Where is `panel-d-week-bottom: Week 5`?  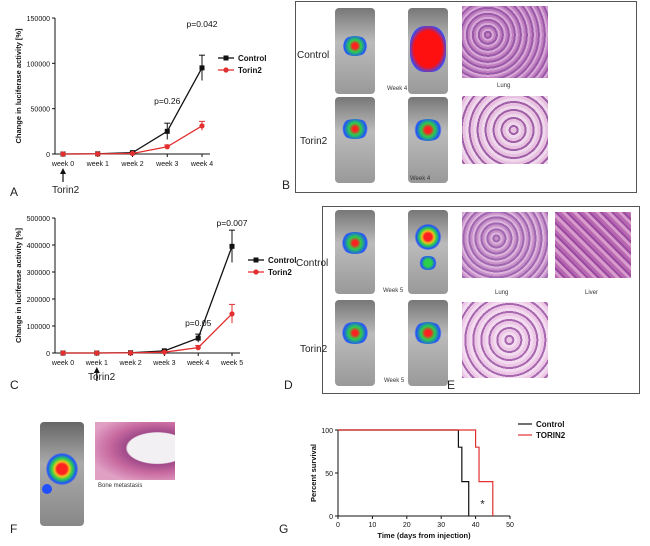
panel-d-week-bottom: Week 5 is located at coordinates (394, 381).